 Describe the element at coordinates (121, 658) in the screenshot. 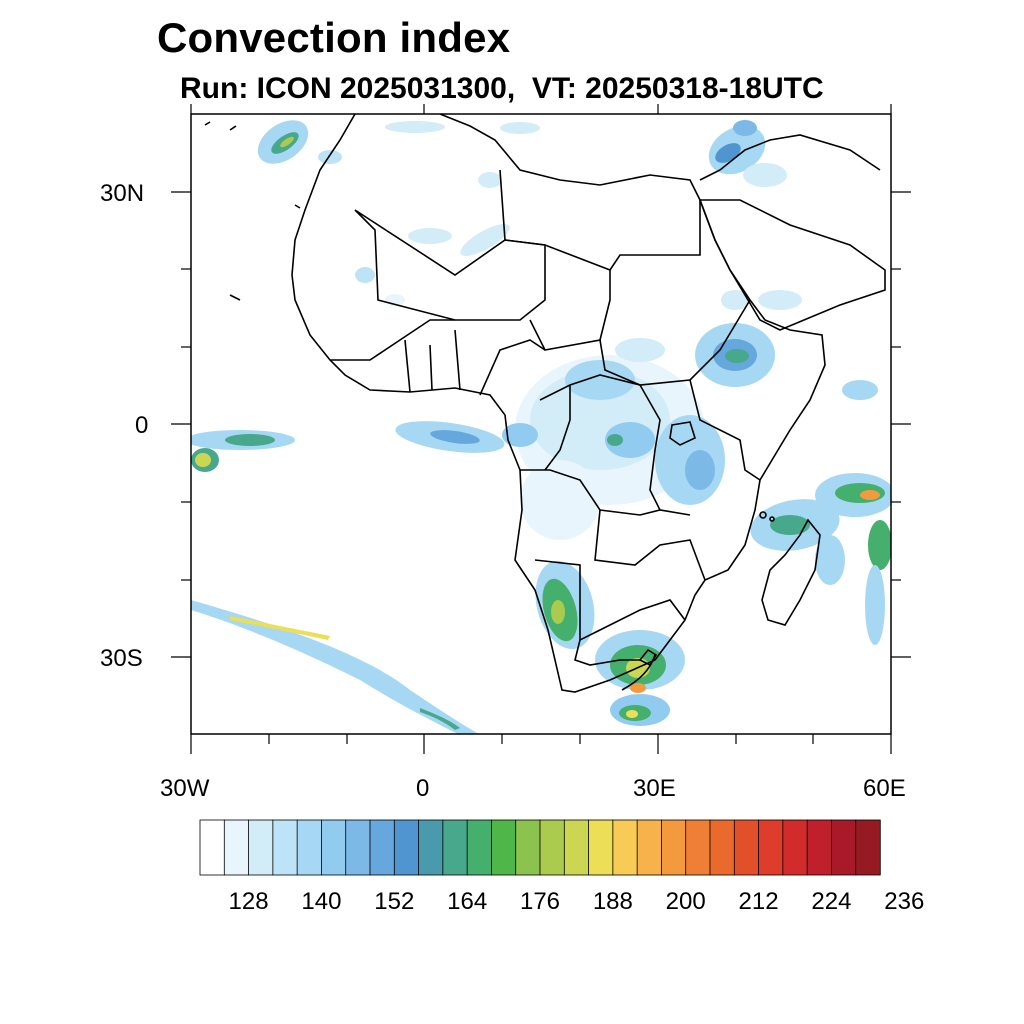

I see `lat-label-30s: 30S` at that location.